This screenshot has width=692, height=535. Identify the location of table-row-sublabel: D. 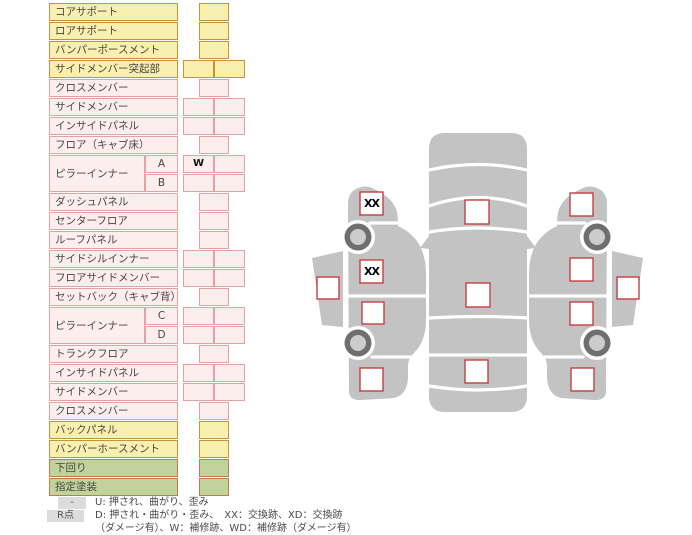
(161, 335).